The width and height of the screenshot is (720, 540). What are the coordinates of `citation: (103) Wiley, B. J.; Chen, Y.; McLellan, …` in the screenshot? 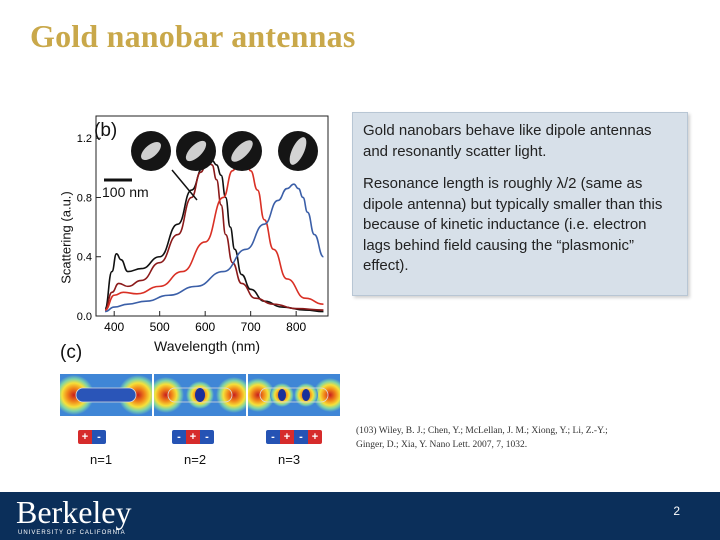 It's located at (526, 438).